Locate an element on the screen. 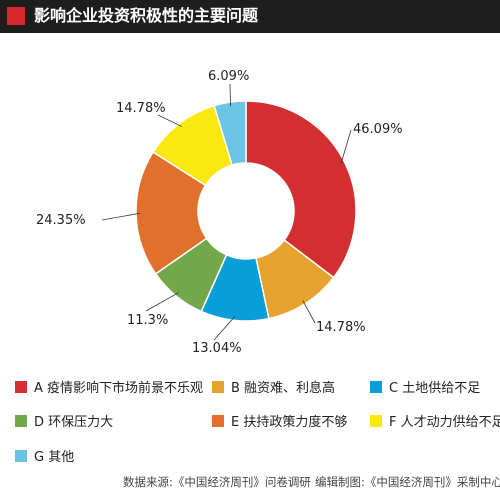  legend-item-d: D 环保压力大 is located at coordinates (64, 423).